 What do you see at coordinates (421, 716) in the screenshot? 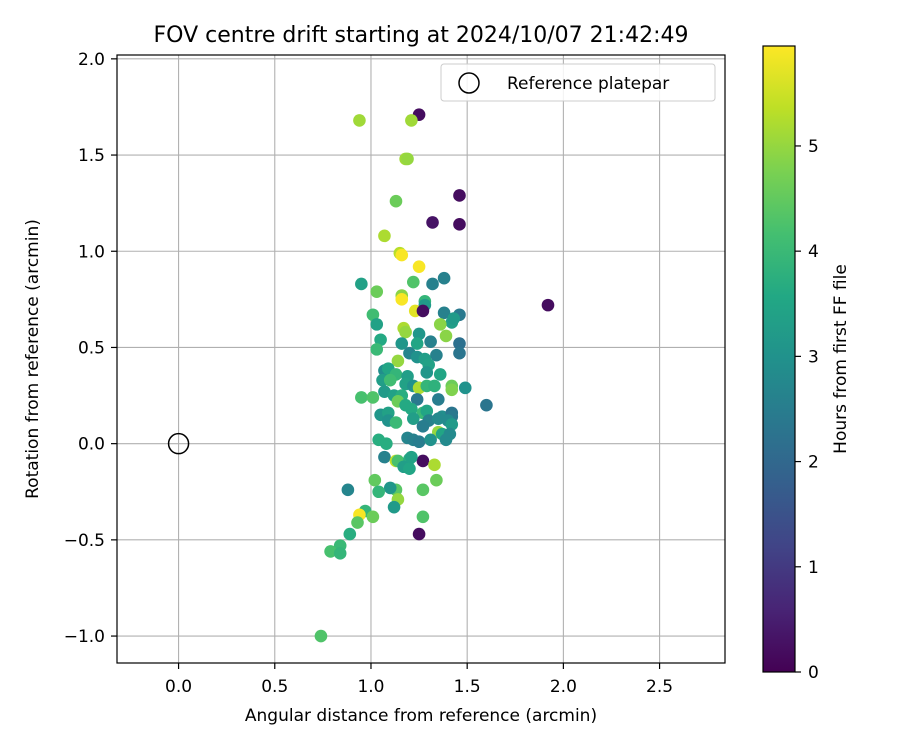
I see `x-axis-label: Angular distance from reference (arcmin)` at bounding box center [421, 716].